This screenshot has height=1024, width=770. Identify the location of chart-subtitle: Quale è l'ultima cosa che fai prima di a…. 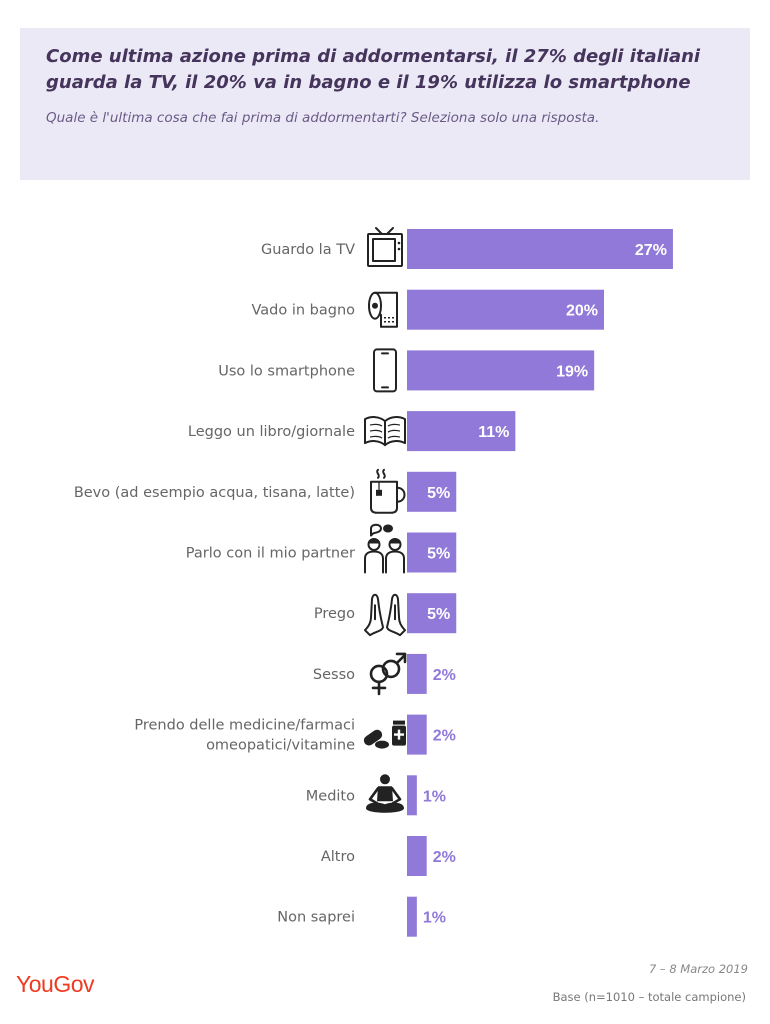
(323, 118).